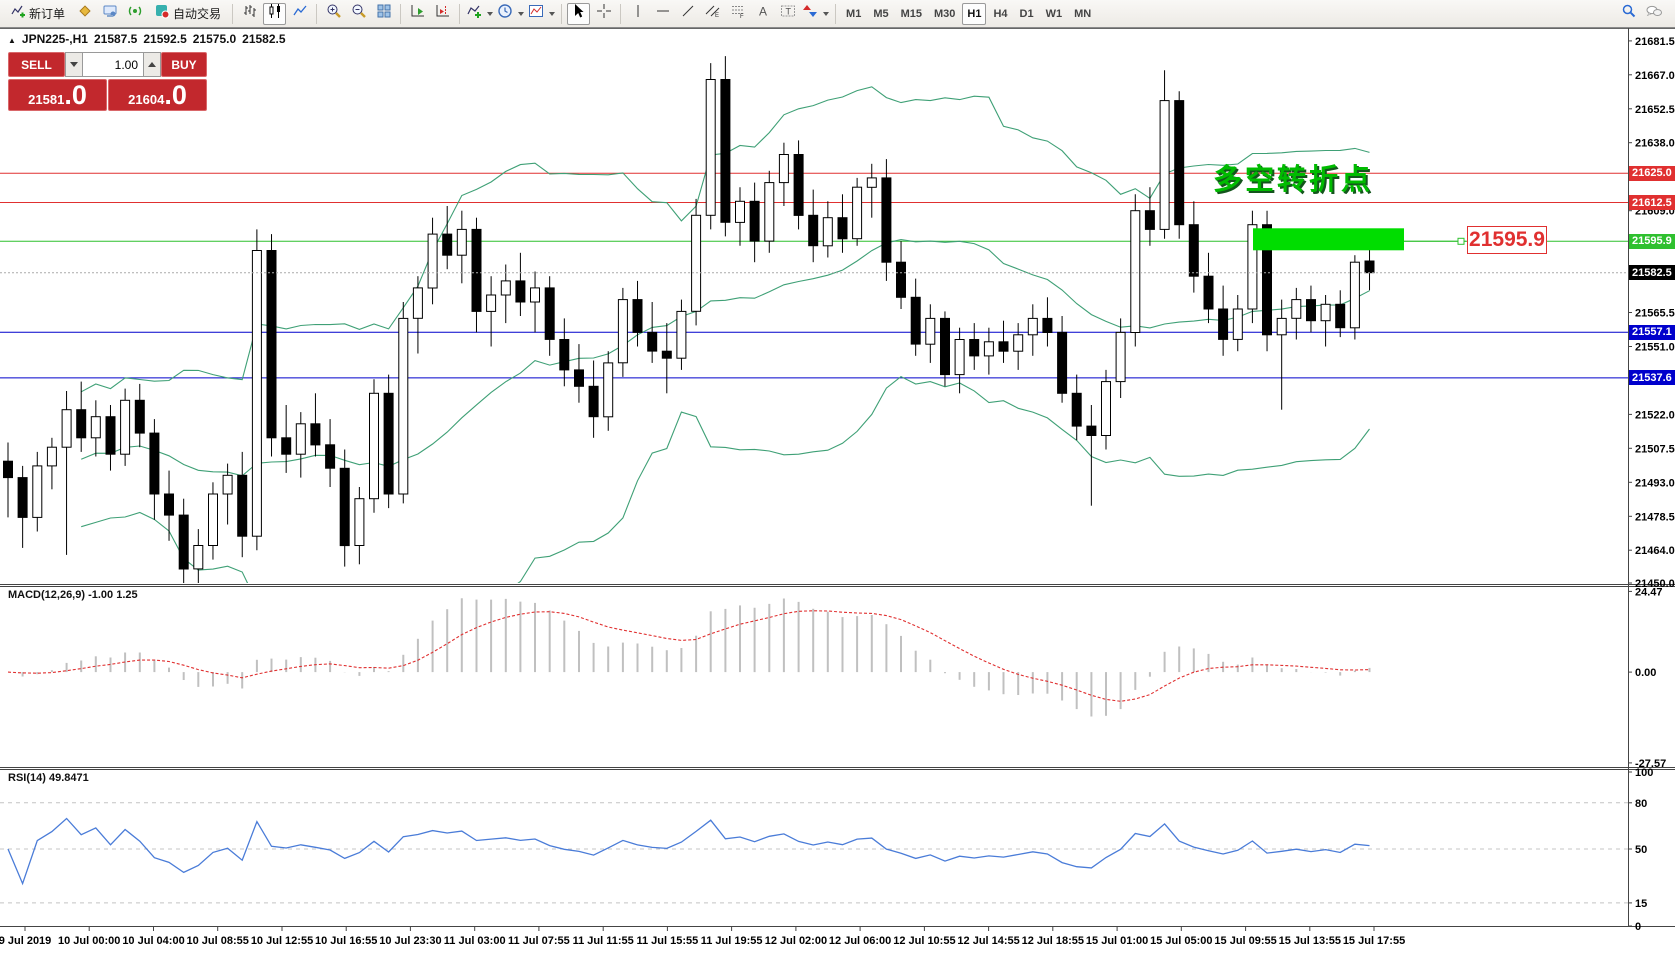  I want to click on svg-text: T, so click(788, 12).